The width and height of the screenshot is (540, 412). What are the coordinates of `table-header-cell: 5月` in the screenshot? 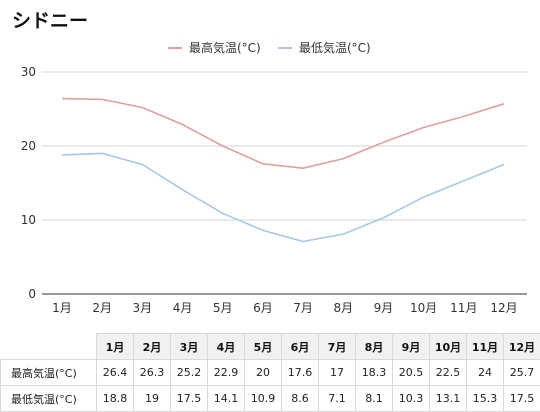 It's located at (263, 347).